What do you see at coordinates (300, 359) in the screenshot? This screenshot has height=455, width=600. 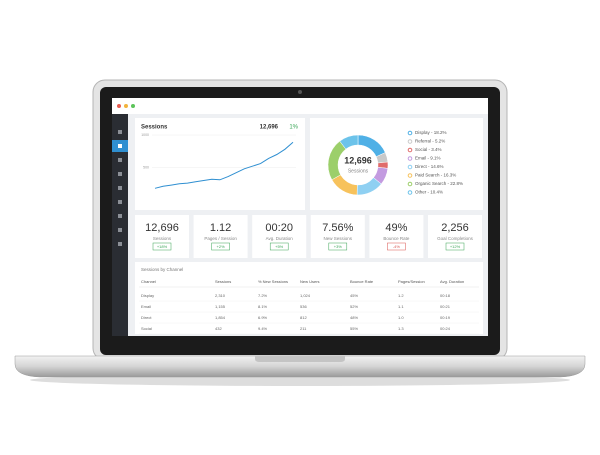 I see `notch` at bounding box center [300, 359].